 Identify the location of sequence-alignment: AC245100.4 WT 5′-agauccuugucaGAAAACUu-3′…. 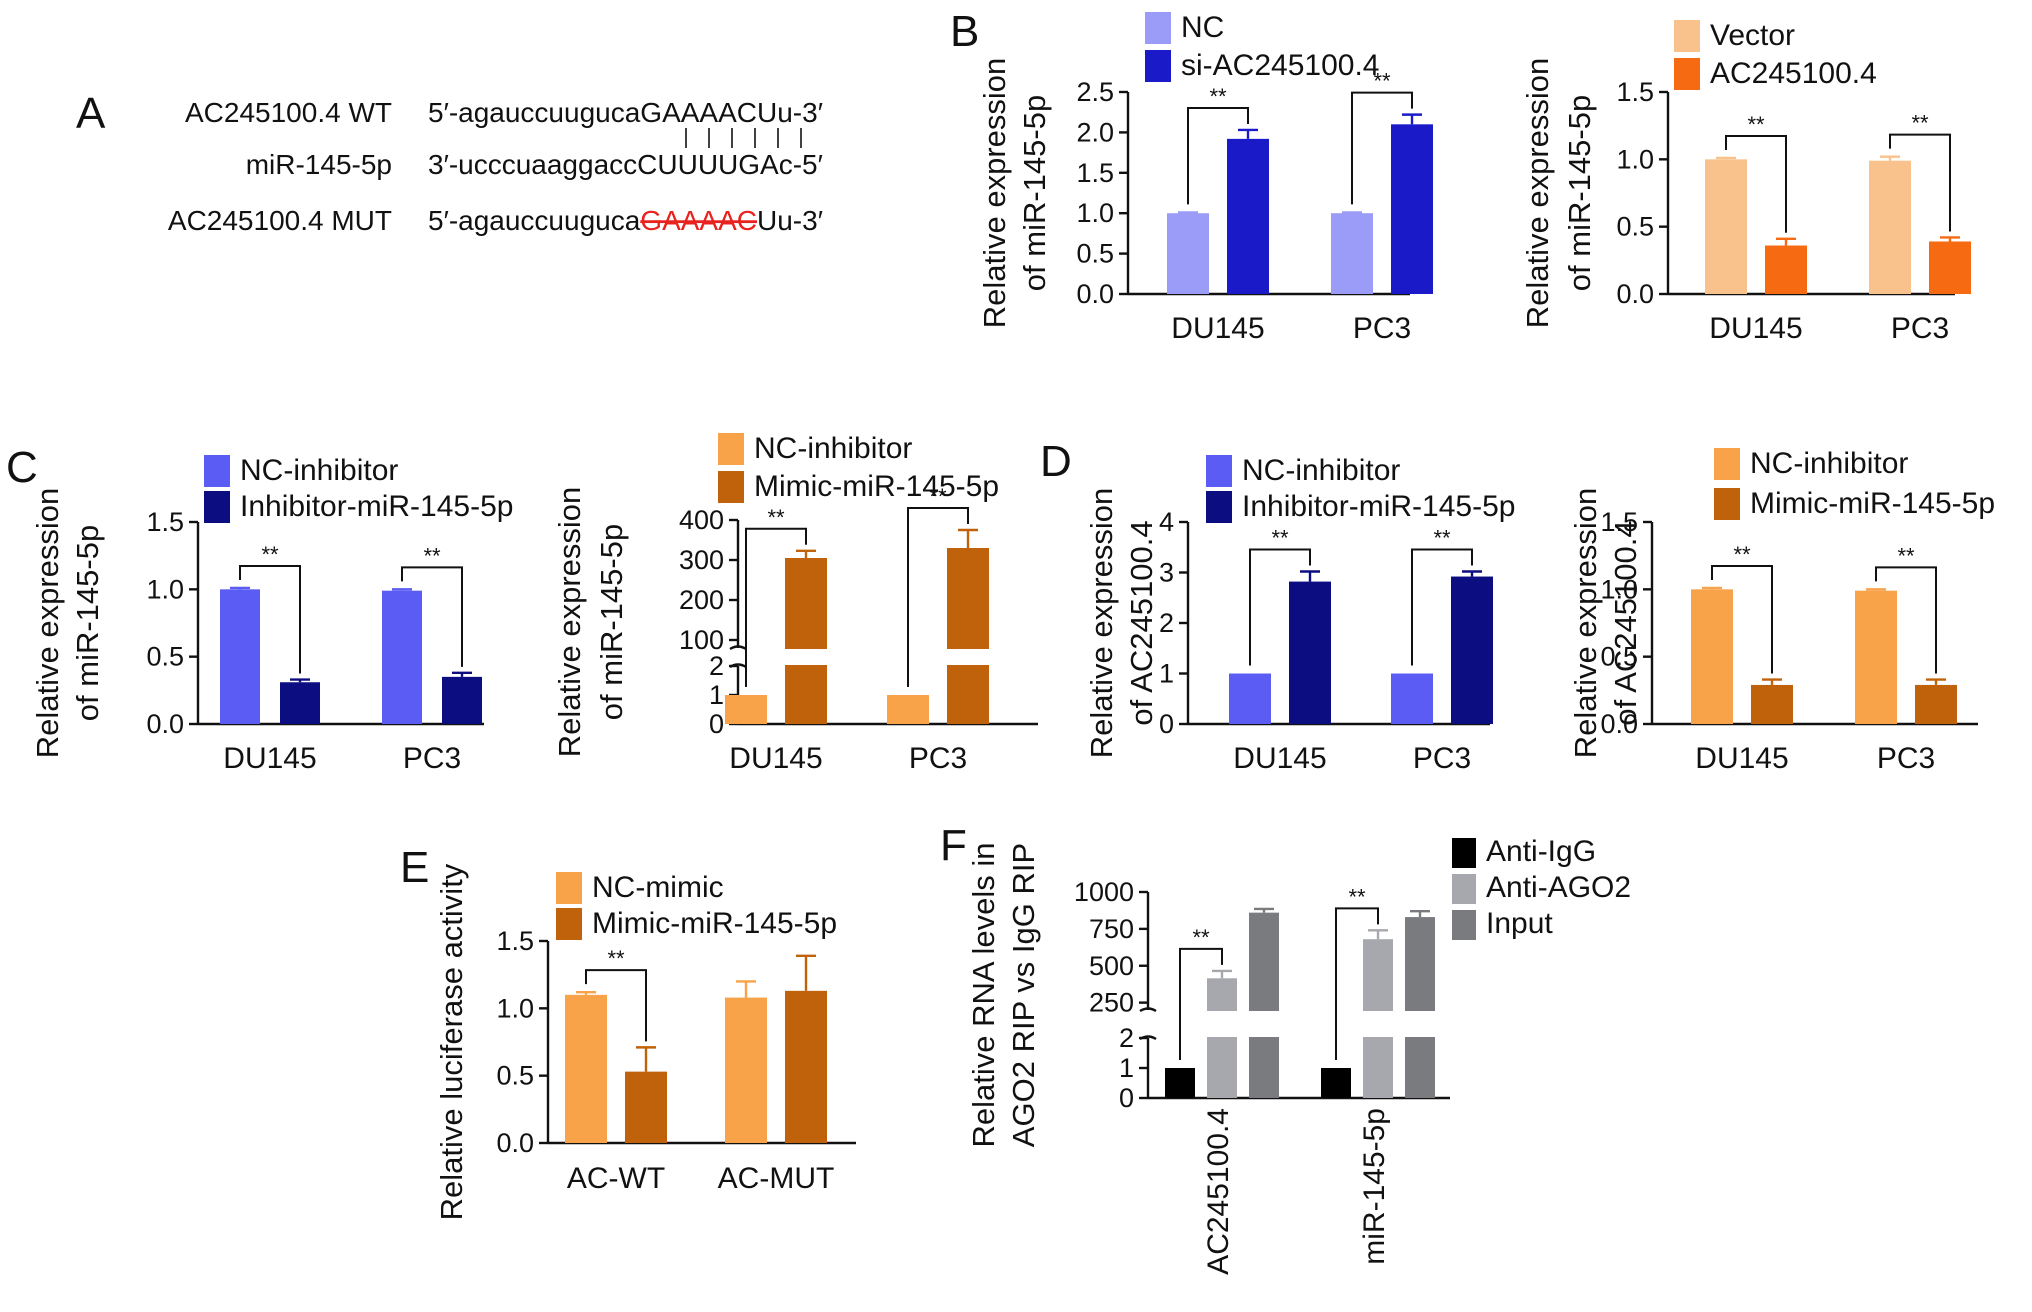
(495, 166).